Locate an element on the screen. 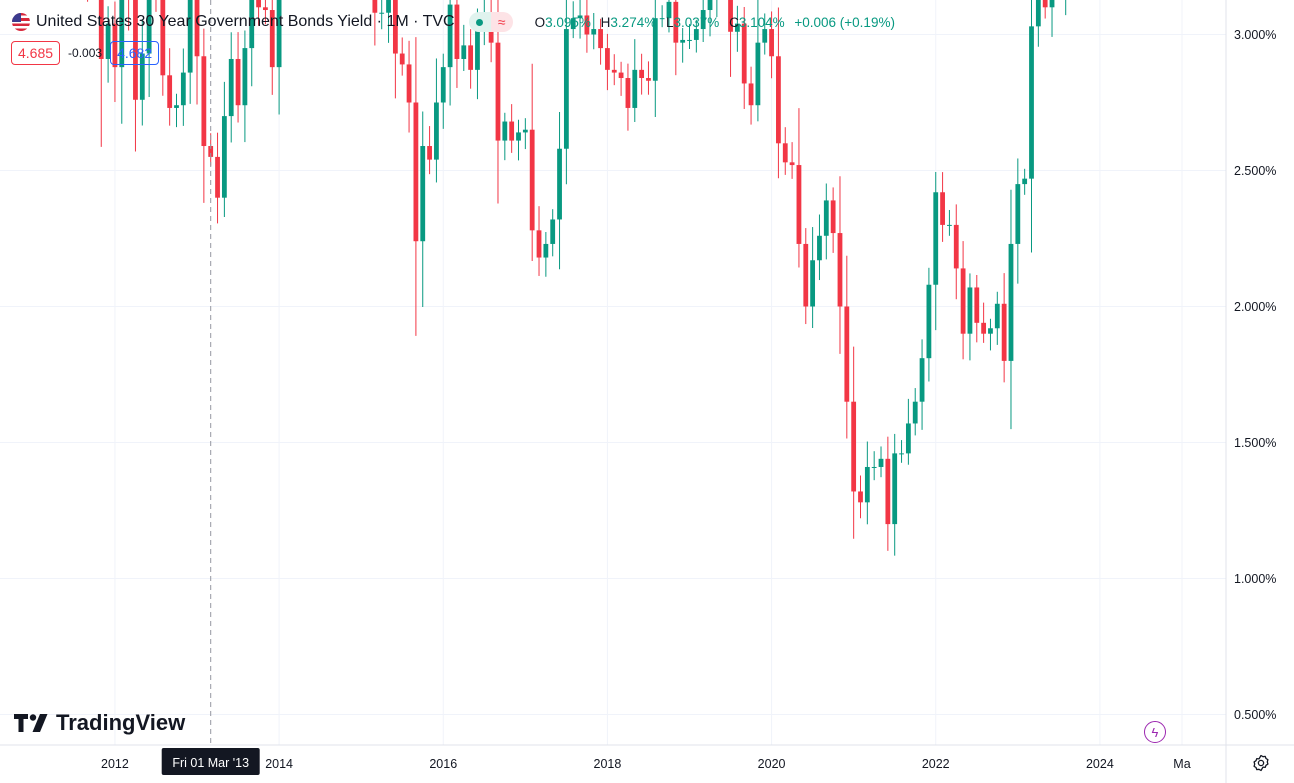 The width and height of the screenshot is (1294, 783). market-status: ≈ is located at coordinates (490, 22).